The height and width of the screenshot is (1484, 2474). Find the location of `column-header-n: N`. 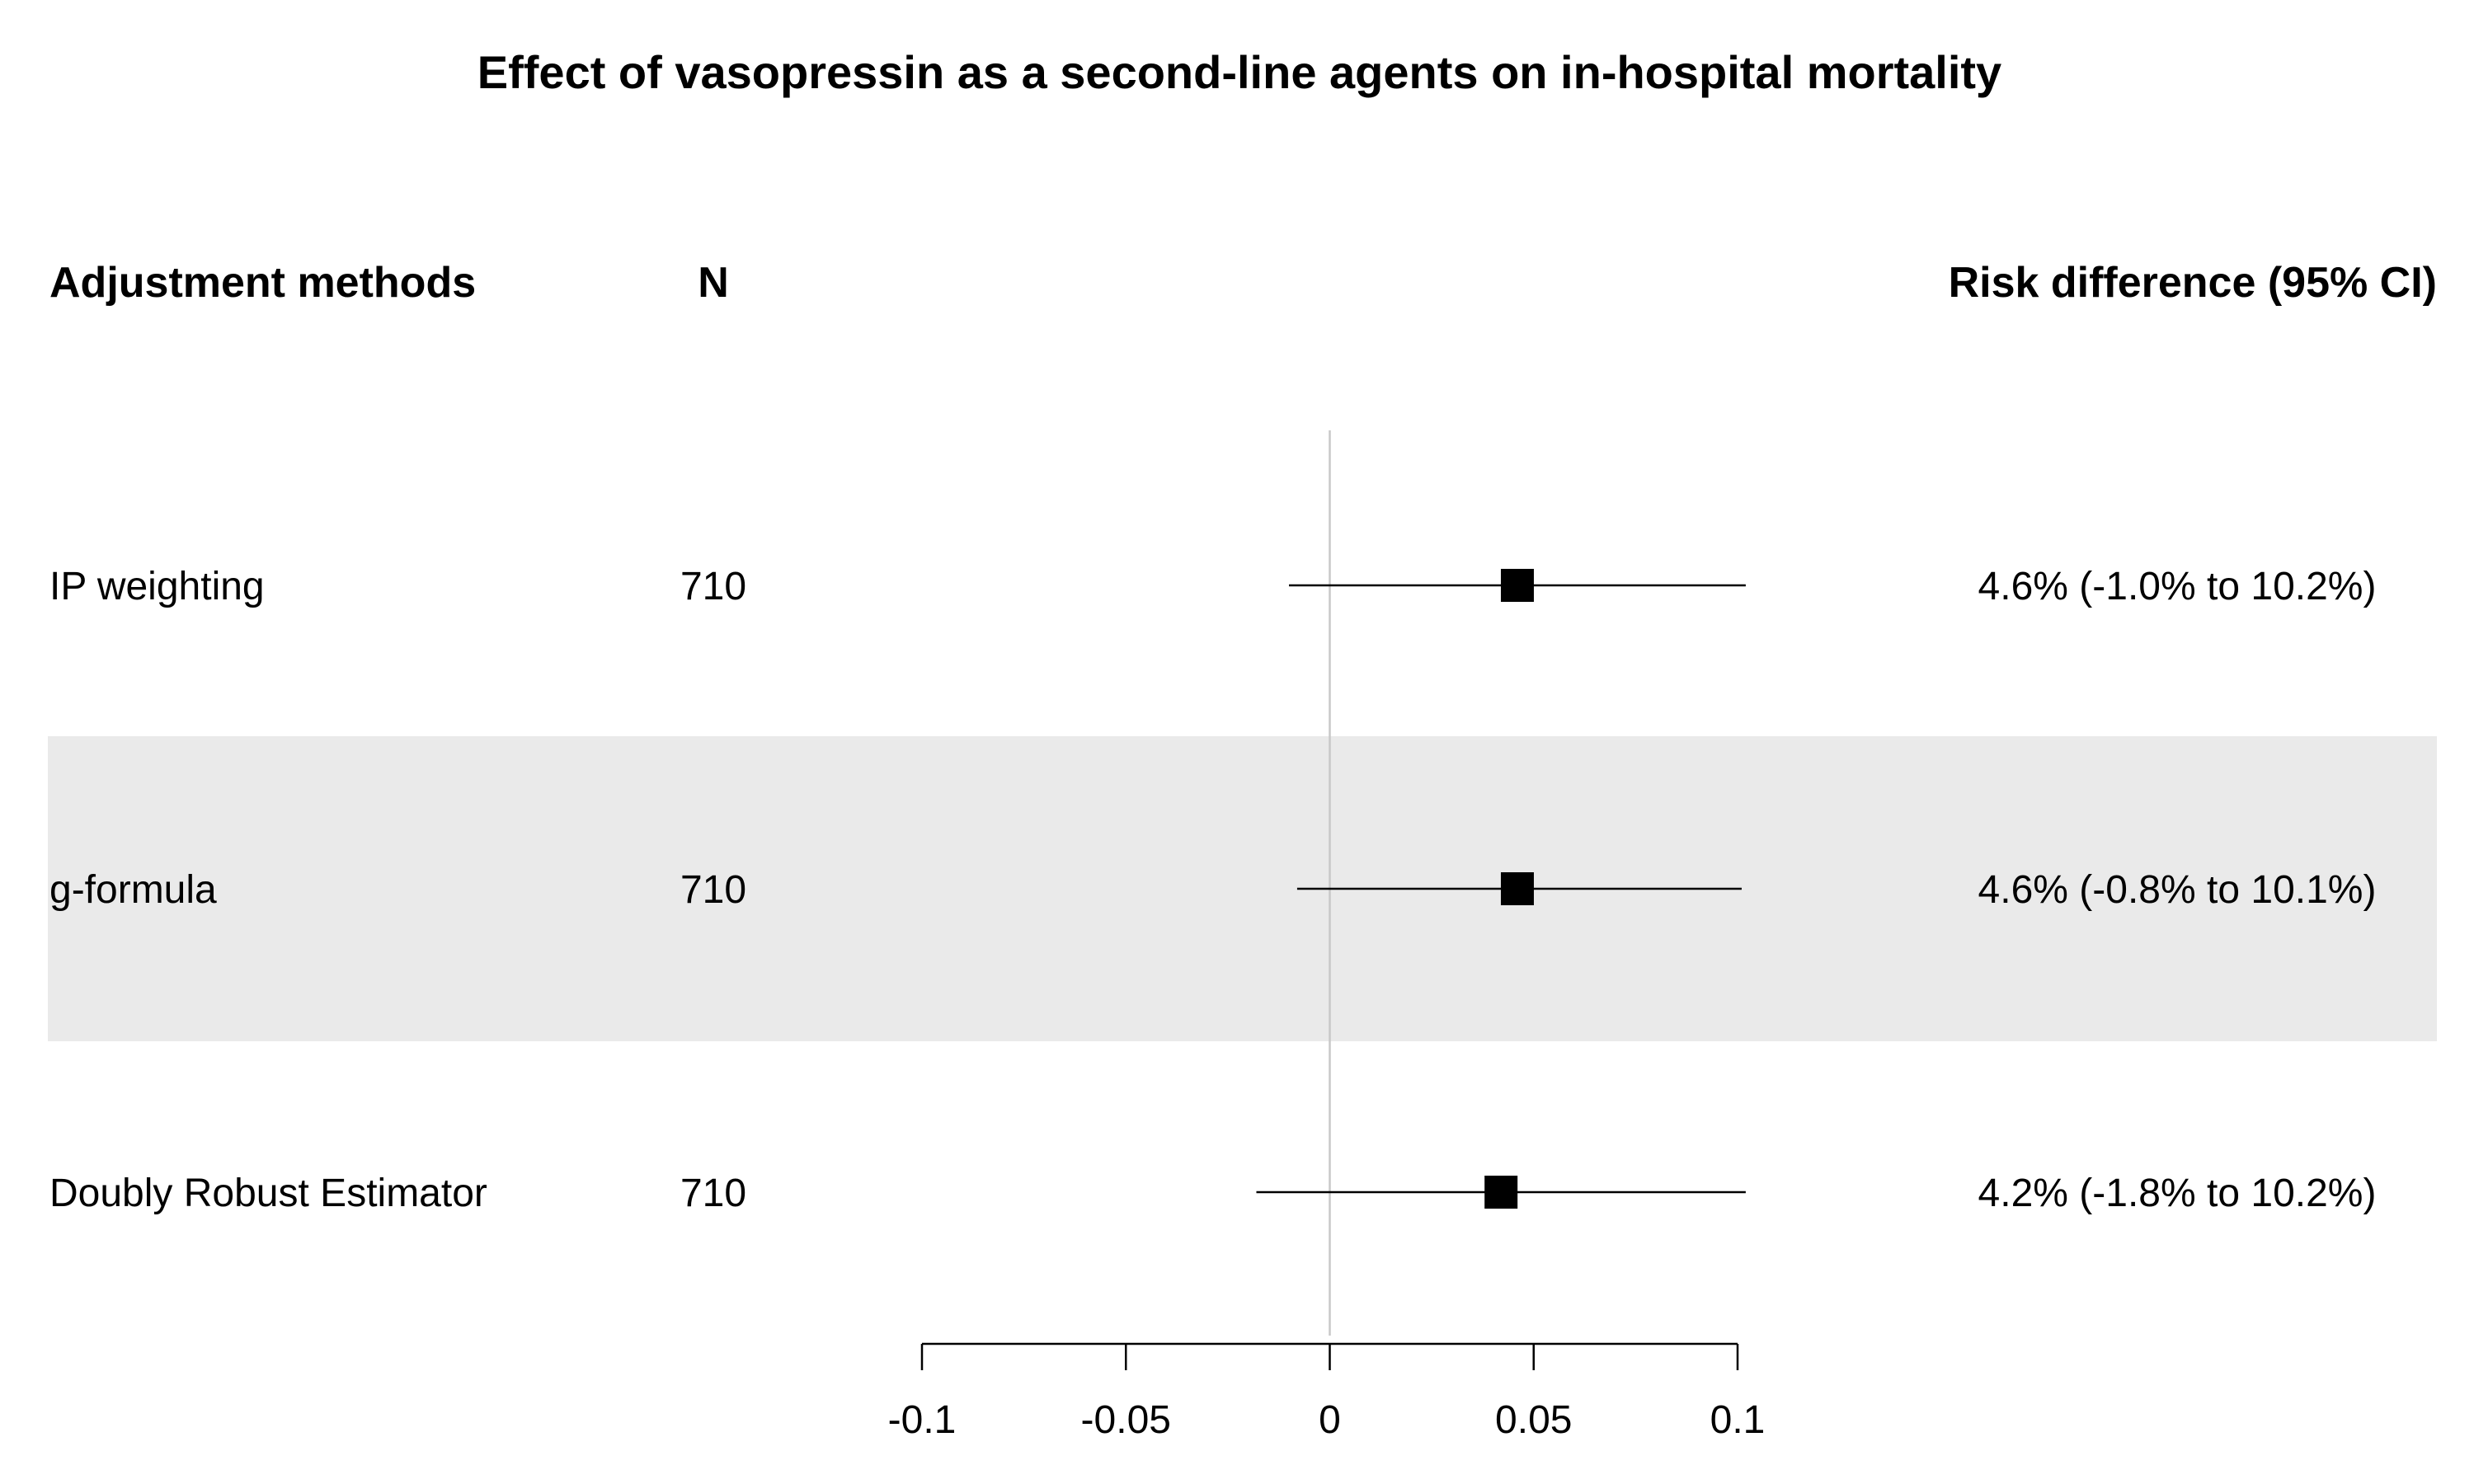

column-header-n: N is located at coordinates (713, 283).